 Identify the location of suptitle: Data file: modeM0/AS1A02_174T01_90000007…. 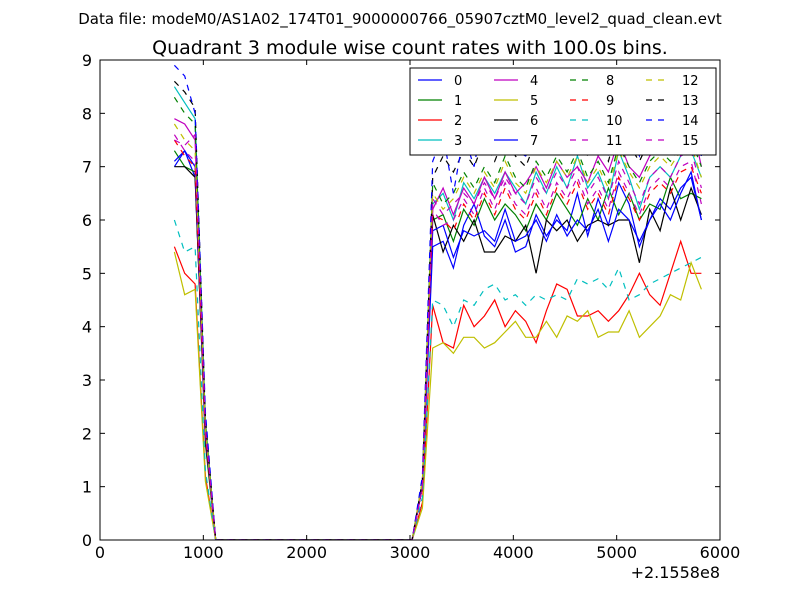
(400, 19).